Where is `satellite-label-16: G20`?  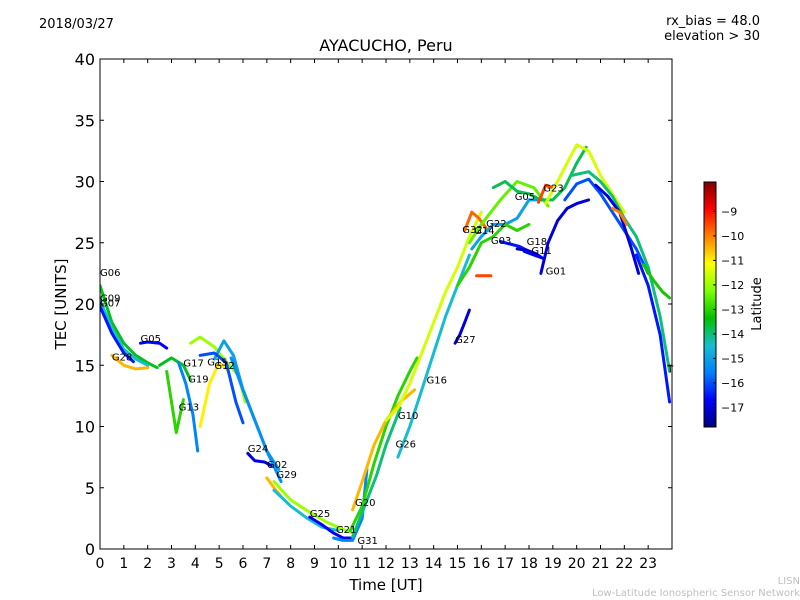 satellite-label-16: G20 is located at coordinates (365, 503).